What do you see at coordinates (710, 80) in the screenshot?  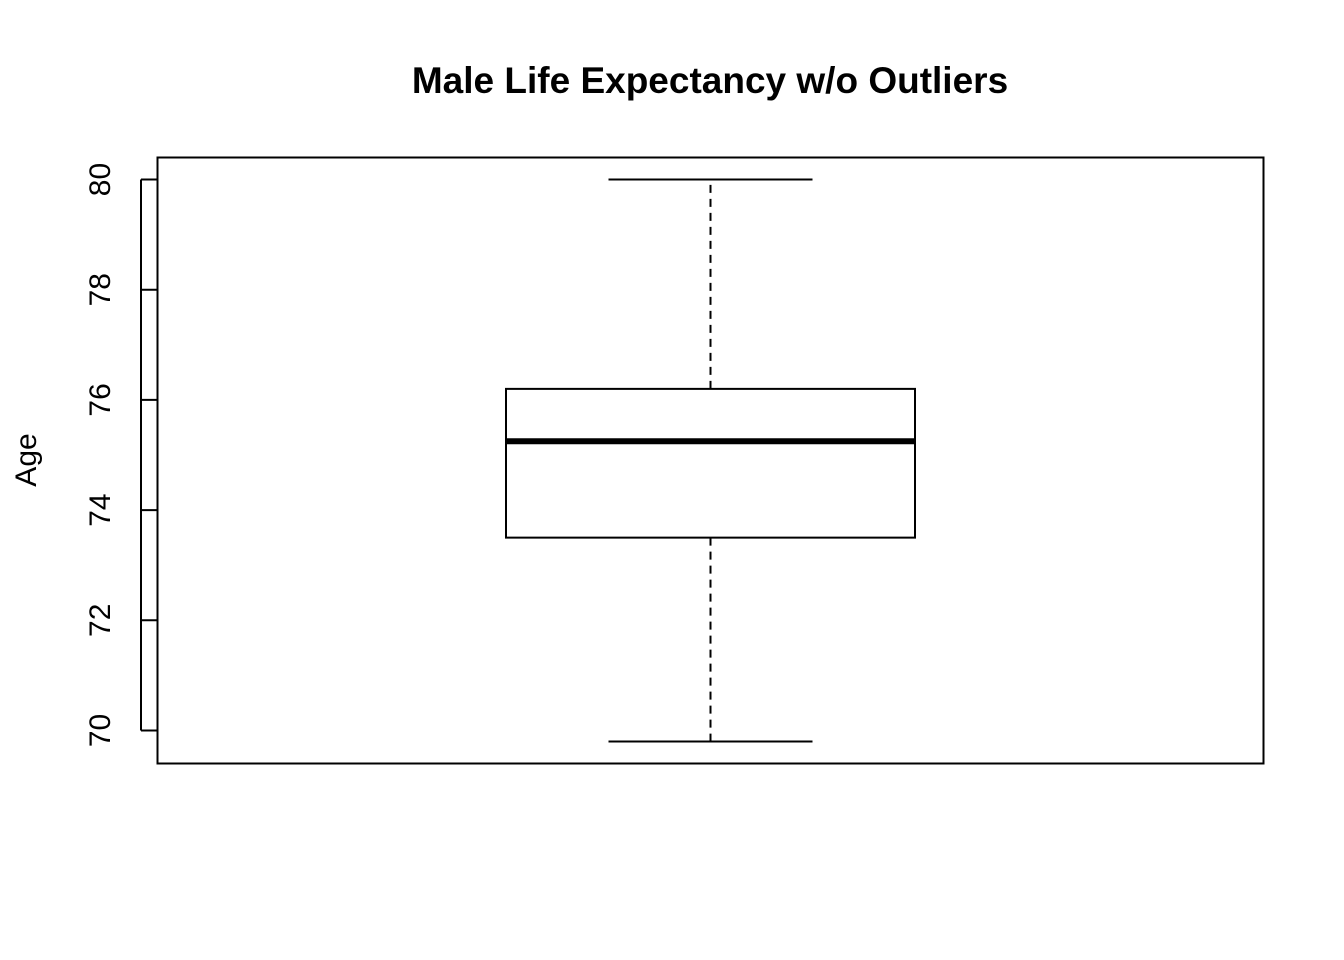 I see `chart-title: Male Life Expectancy w/o Outliers` at bounding box center [710, 80].